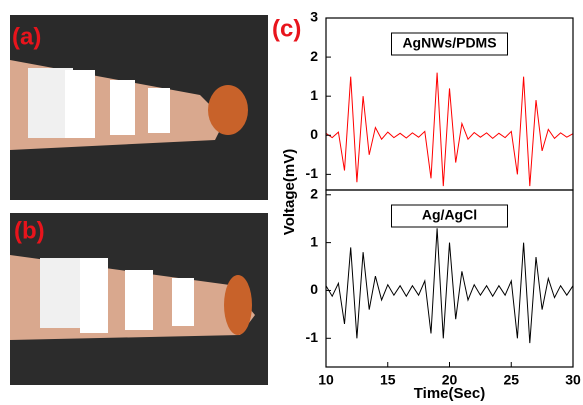 This screenshot has width=583, height=405. I want to click on y-axis-label: Voltage(mV), so click(289, 192).